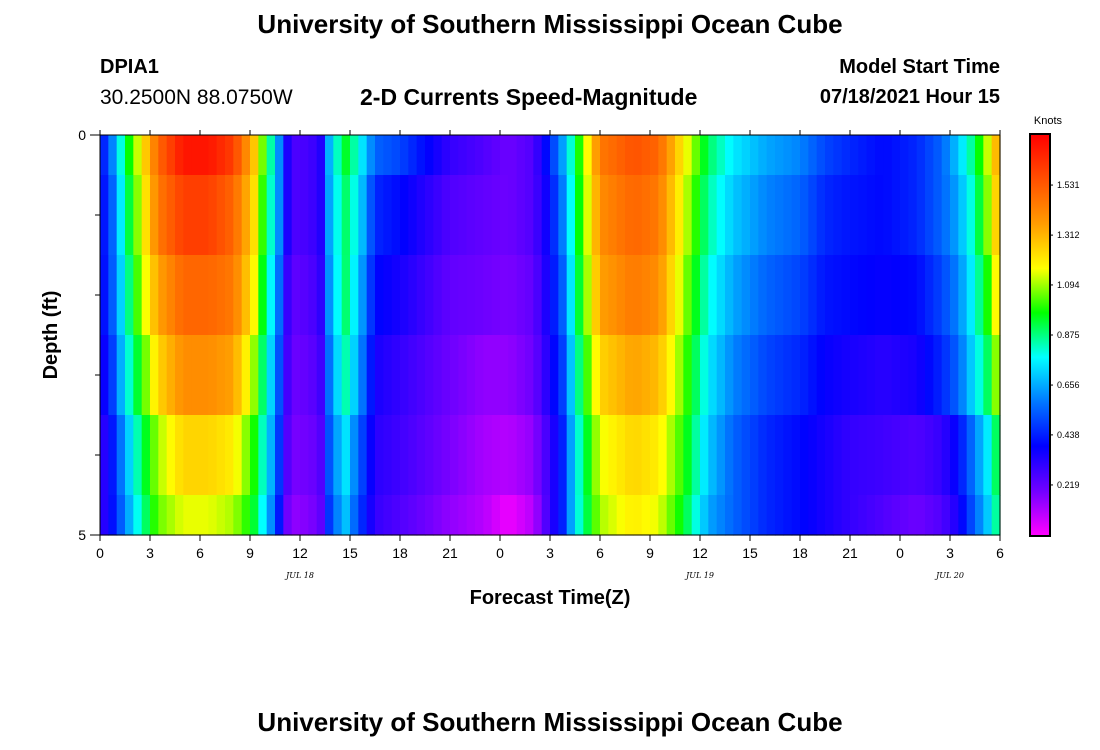  Describe the element at coordinates (82, 535) in the screenshot. I see `y-tick-label: 5` at that location.